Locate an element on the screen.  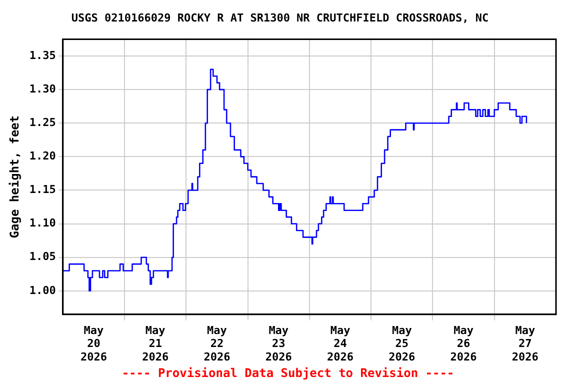
text: ---- Provisional Data Subject to Revision ---- is located at coordinates (288, 373).